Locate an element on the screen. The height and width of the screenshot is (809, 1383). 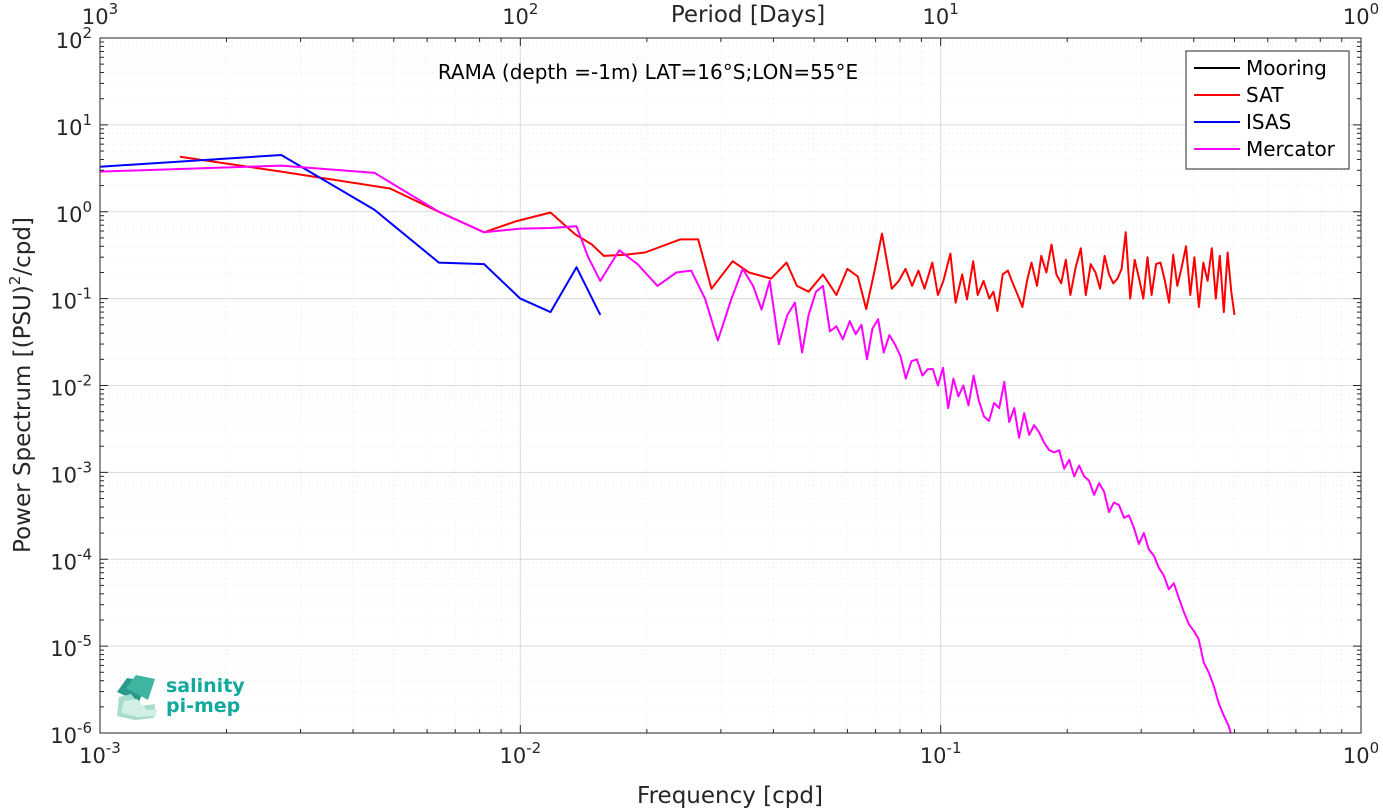
y-axis-label: Power Spectrum [(PSU)2/cpd] is located at coordinates (21, 385).